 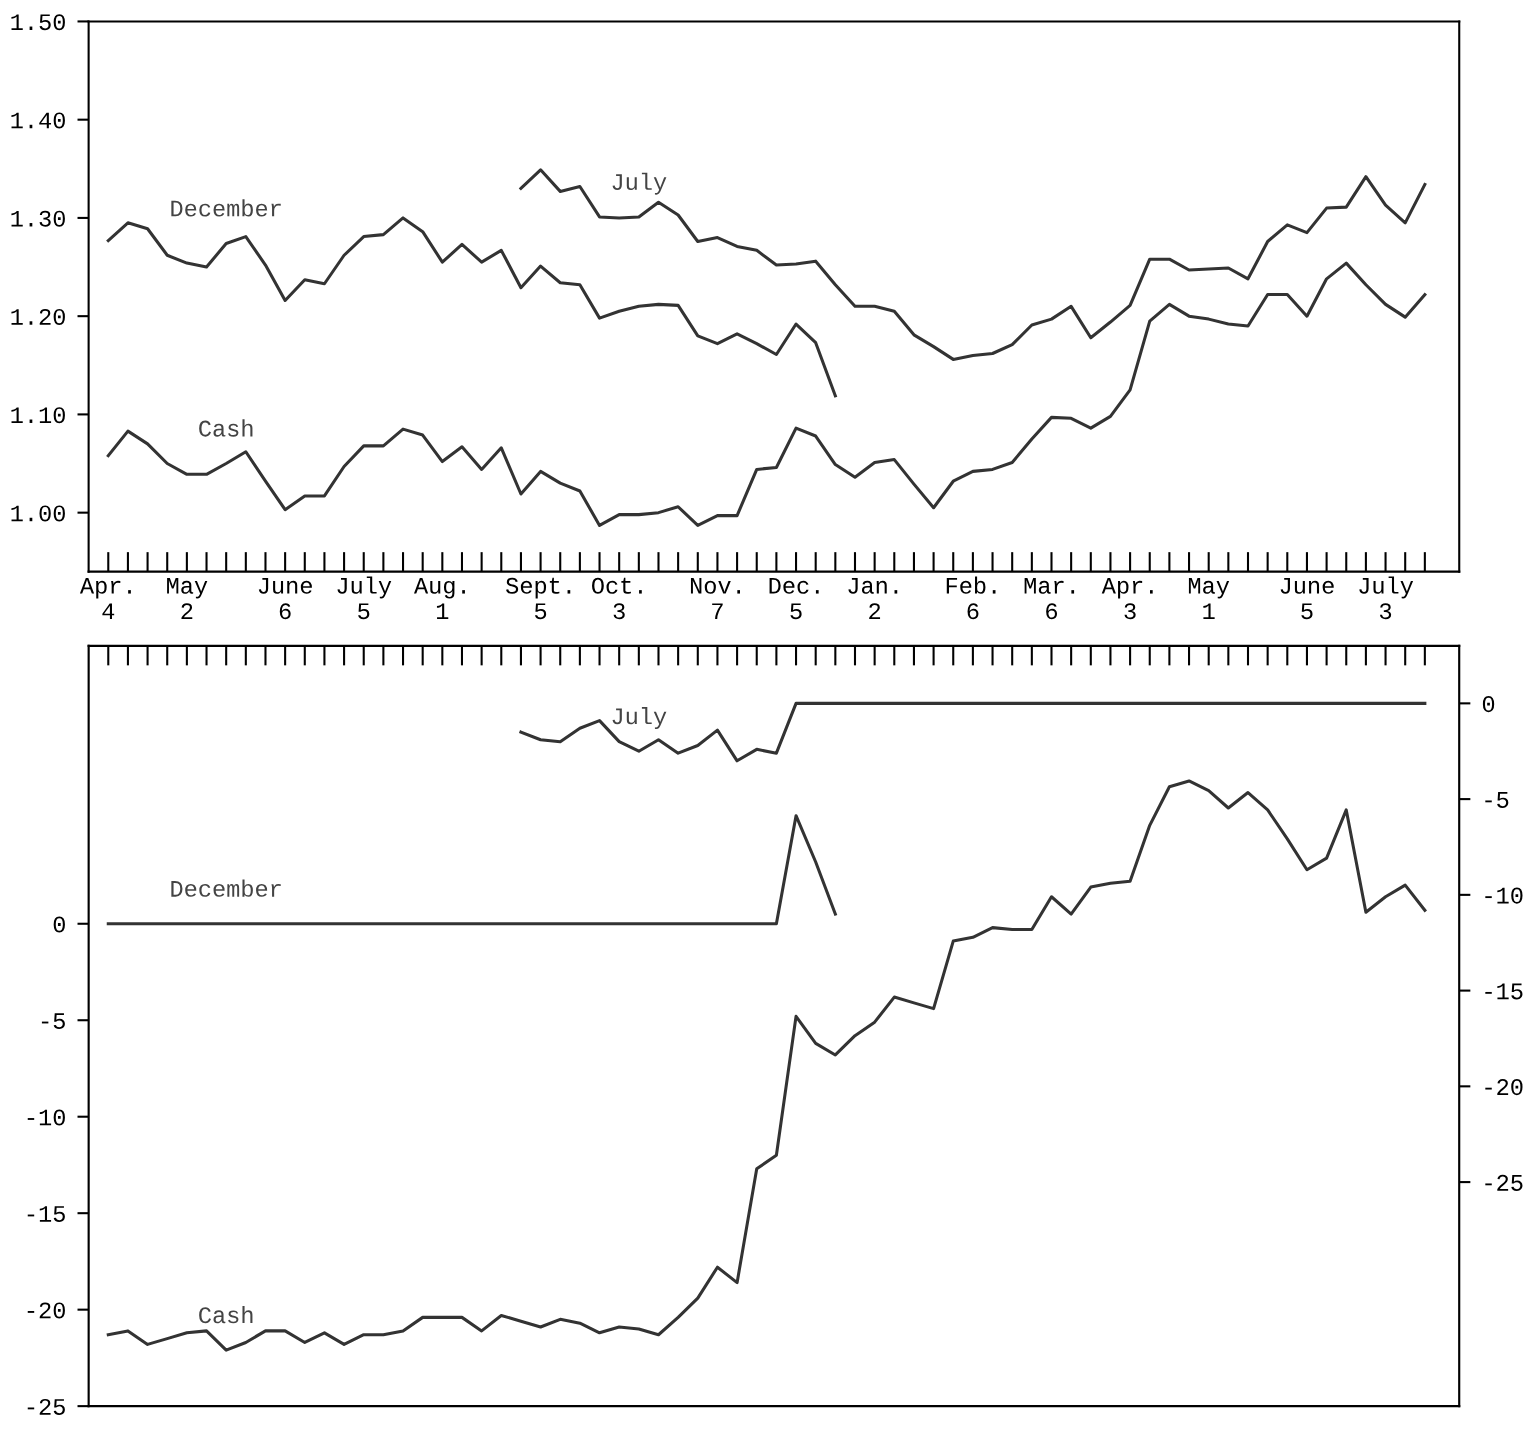 I want to click on y2-tick-label: -25, so click(x=1504, y=1182).